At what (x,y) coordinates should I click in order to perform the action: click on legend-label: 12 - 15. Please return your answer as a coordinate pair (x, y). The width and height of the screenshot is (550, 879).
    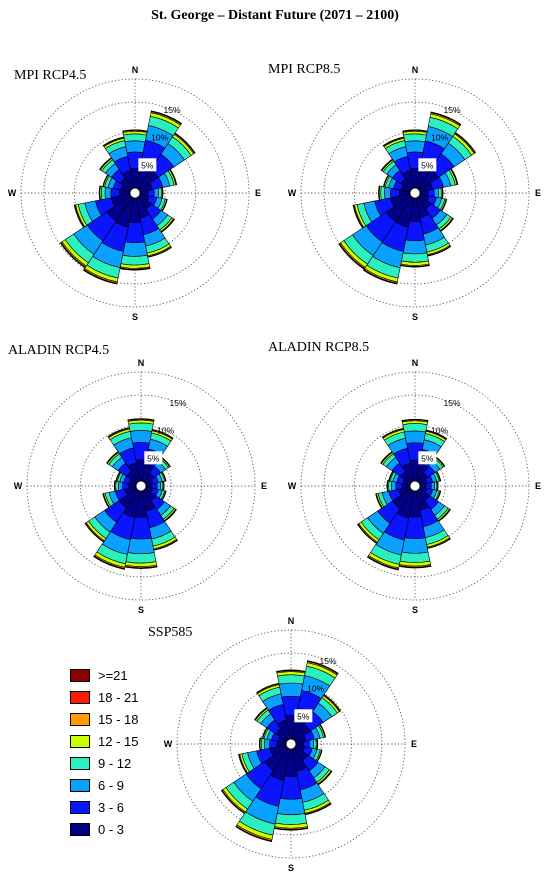
    Looking at the image, I should click on (118, 741).